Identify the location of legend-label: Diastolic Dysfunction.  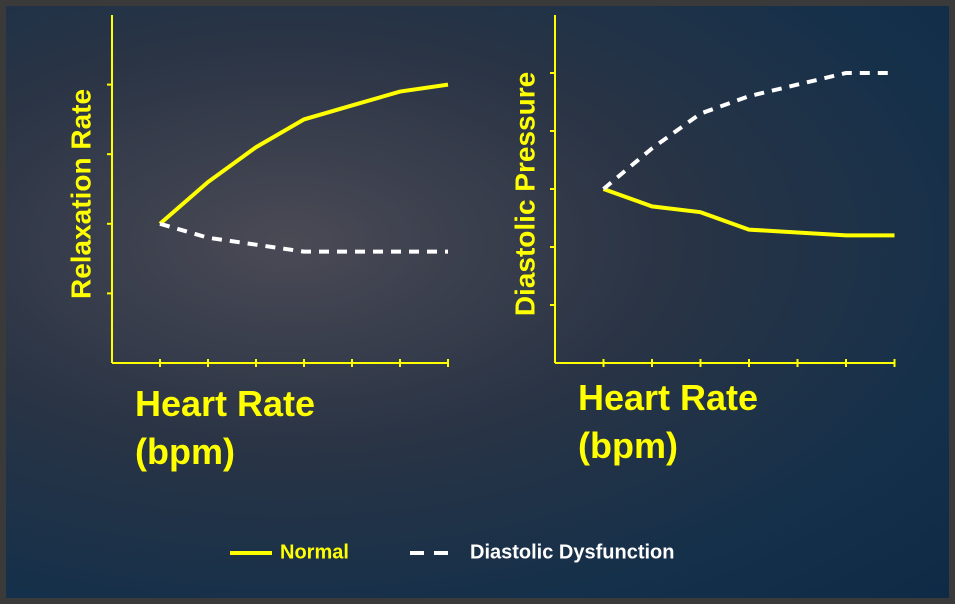
(572, 552).